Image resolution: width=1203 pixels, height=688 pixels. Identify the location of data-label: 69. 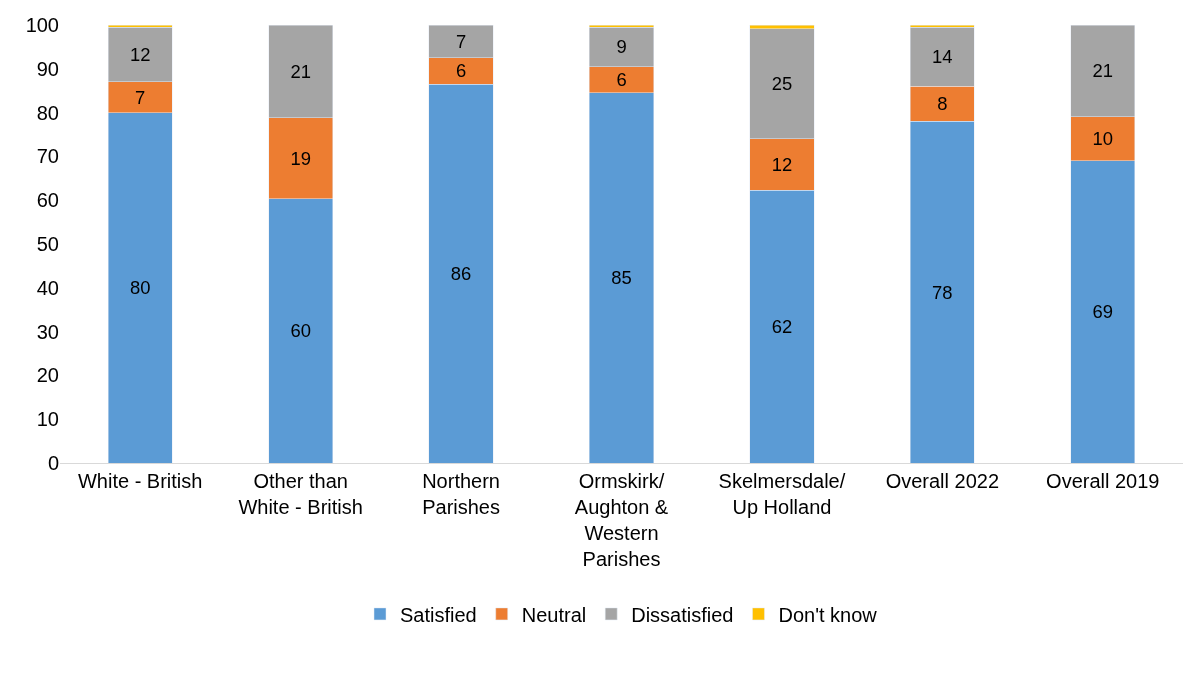
(1103, 312).